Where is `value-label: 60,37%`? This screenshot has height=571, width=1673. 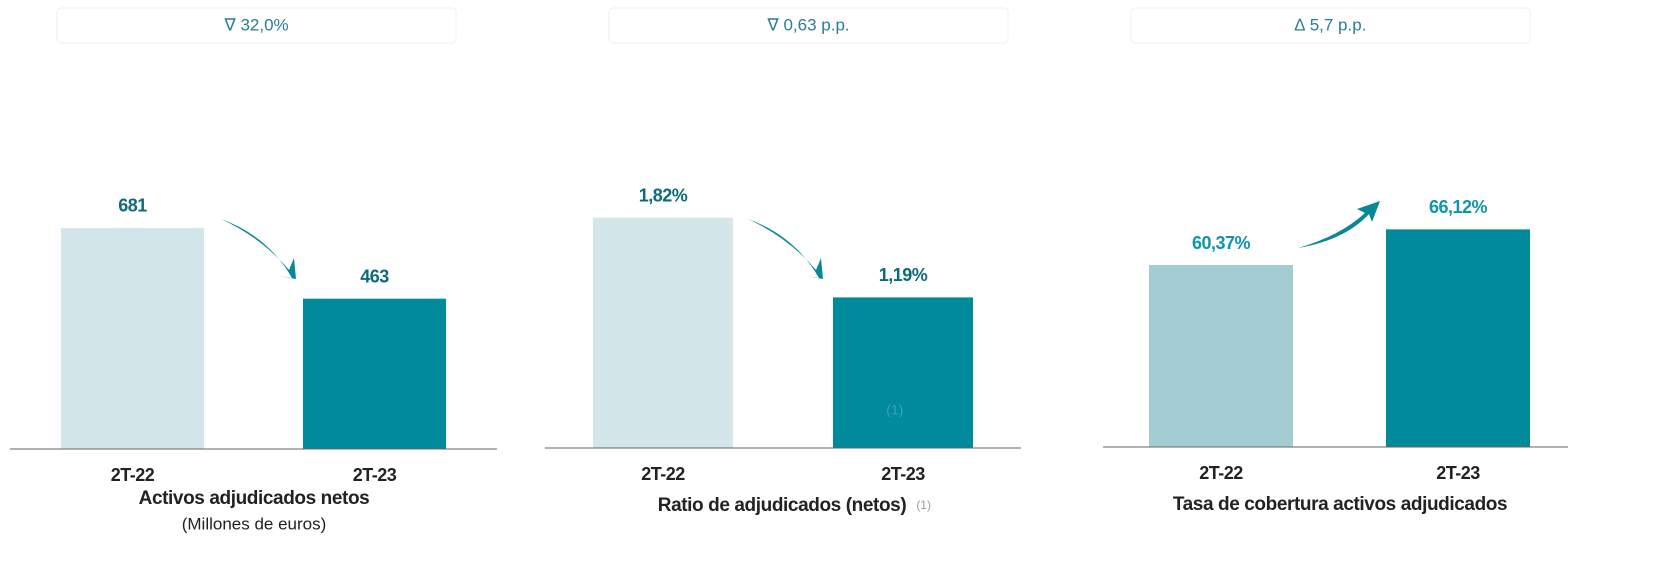
value-label: 60,37% is located at coordinates (1221, 243).